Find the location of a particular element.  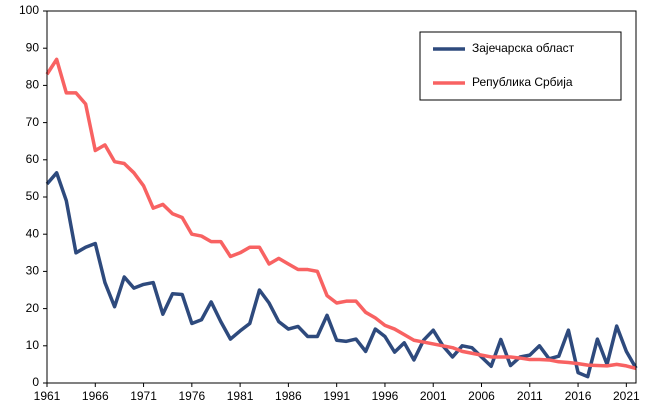

x-tick-label: 2011 is located at coordinates (530, 396).